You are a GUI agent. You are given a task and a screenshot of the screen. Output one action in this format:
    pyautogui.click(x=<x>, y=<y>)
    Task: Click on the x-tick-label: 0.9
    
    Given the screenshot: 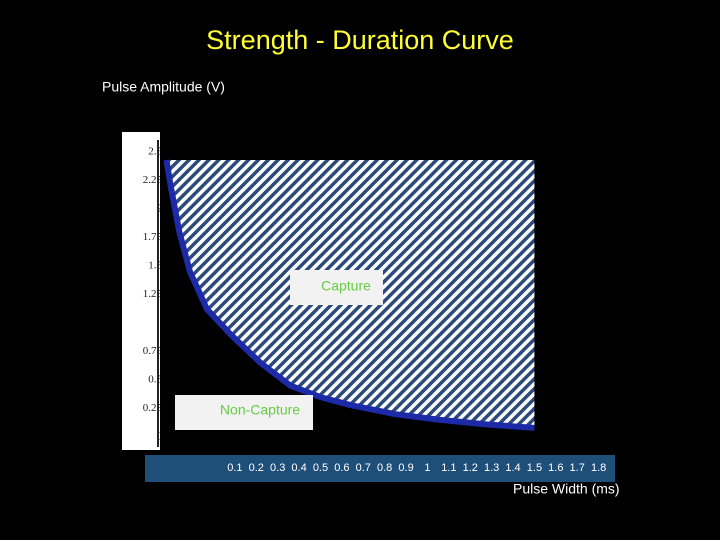 What is the action you would take?
    pyautogui.click(x=405, y=468)
    